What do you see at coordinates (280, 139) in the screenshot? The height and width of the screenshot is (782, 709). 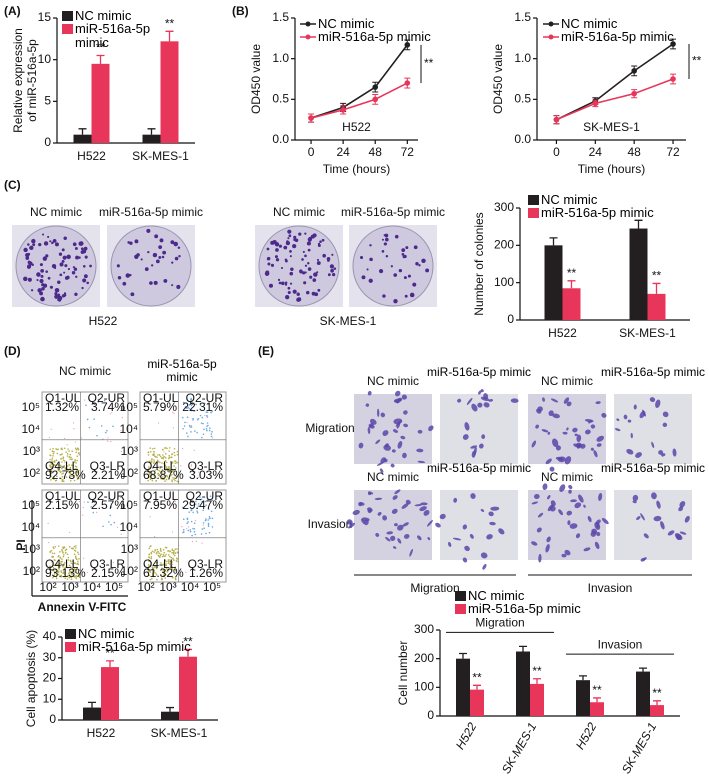 I see `y-tick-label: 0.0` at bounding box center [280, 139].